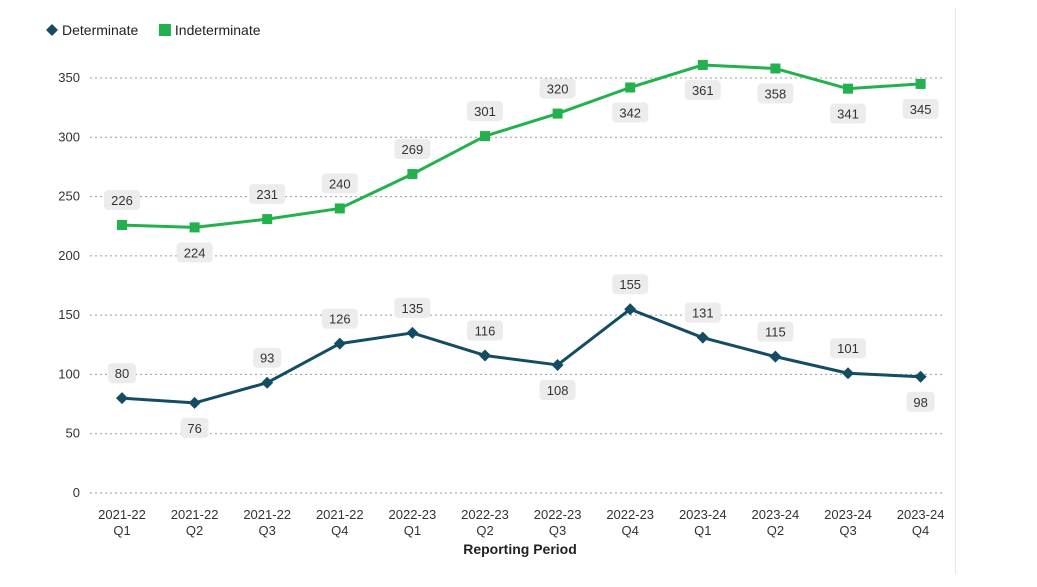 This screenshot has height=587, width=1037. Describe the element at coordinates (69, 373) in the screenshot. I see `y-tick-label: 100` at that location.